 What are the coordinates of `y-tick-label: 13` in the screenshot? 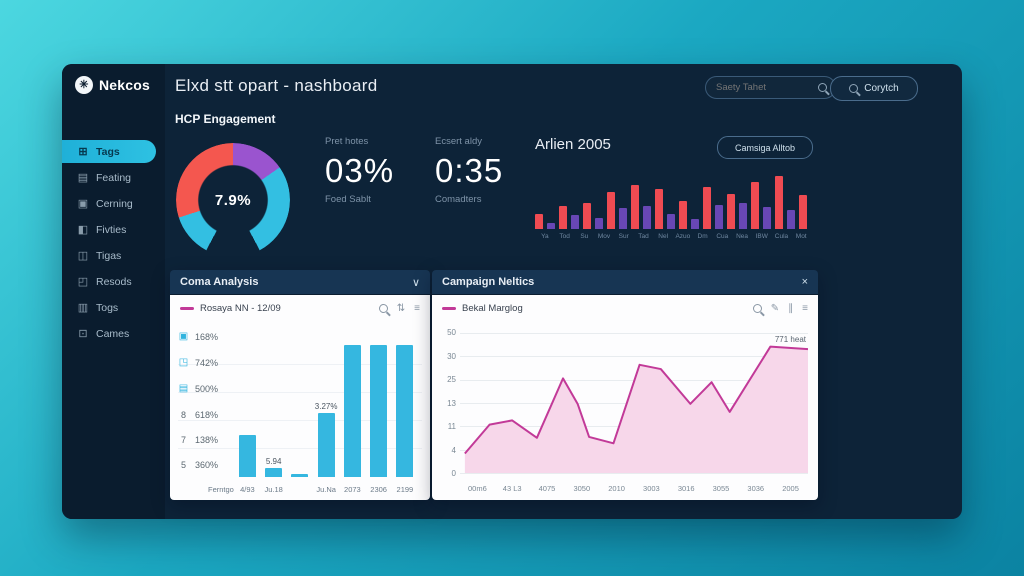 It's located at (451, 403).